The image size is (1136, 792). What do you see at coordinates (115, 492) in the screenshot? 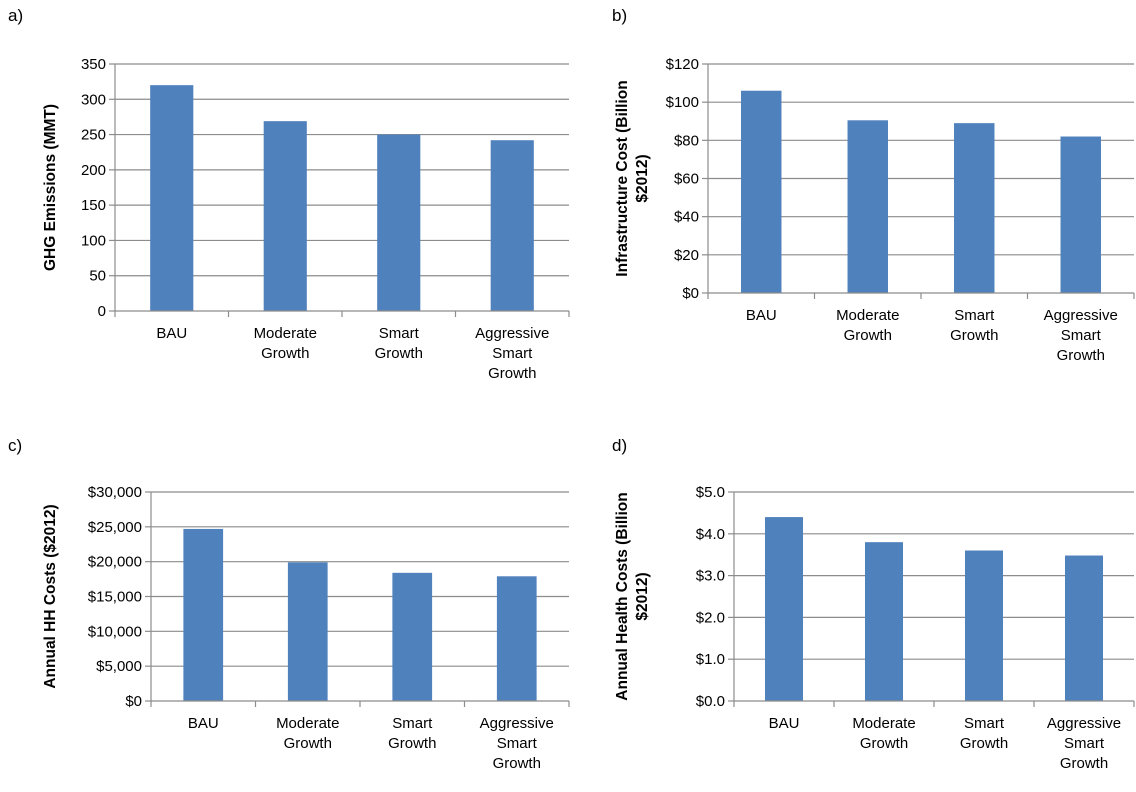
I see `y-tick-label: $30,000` at bounding box center [115, 492].